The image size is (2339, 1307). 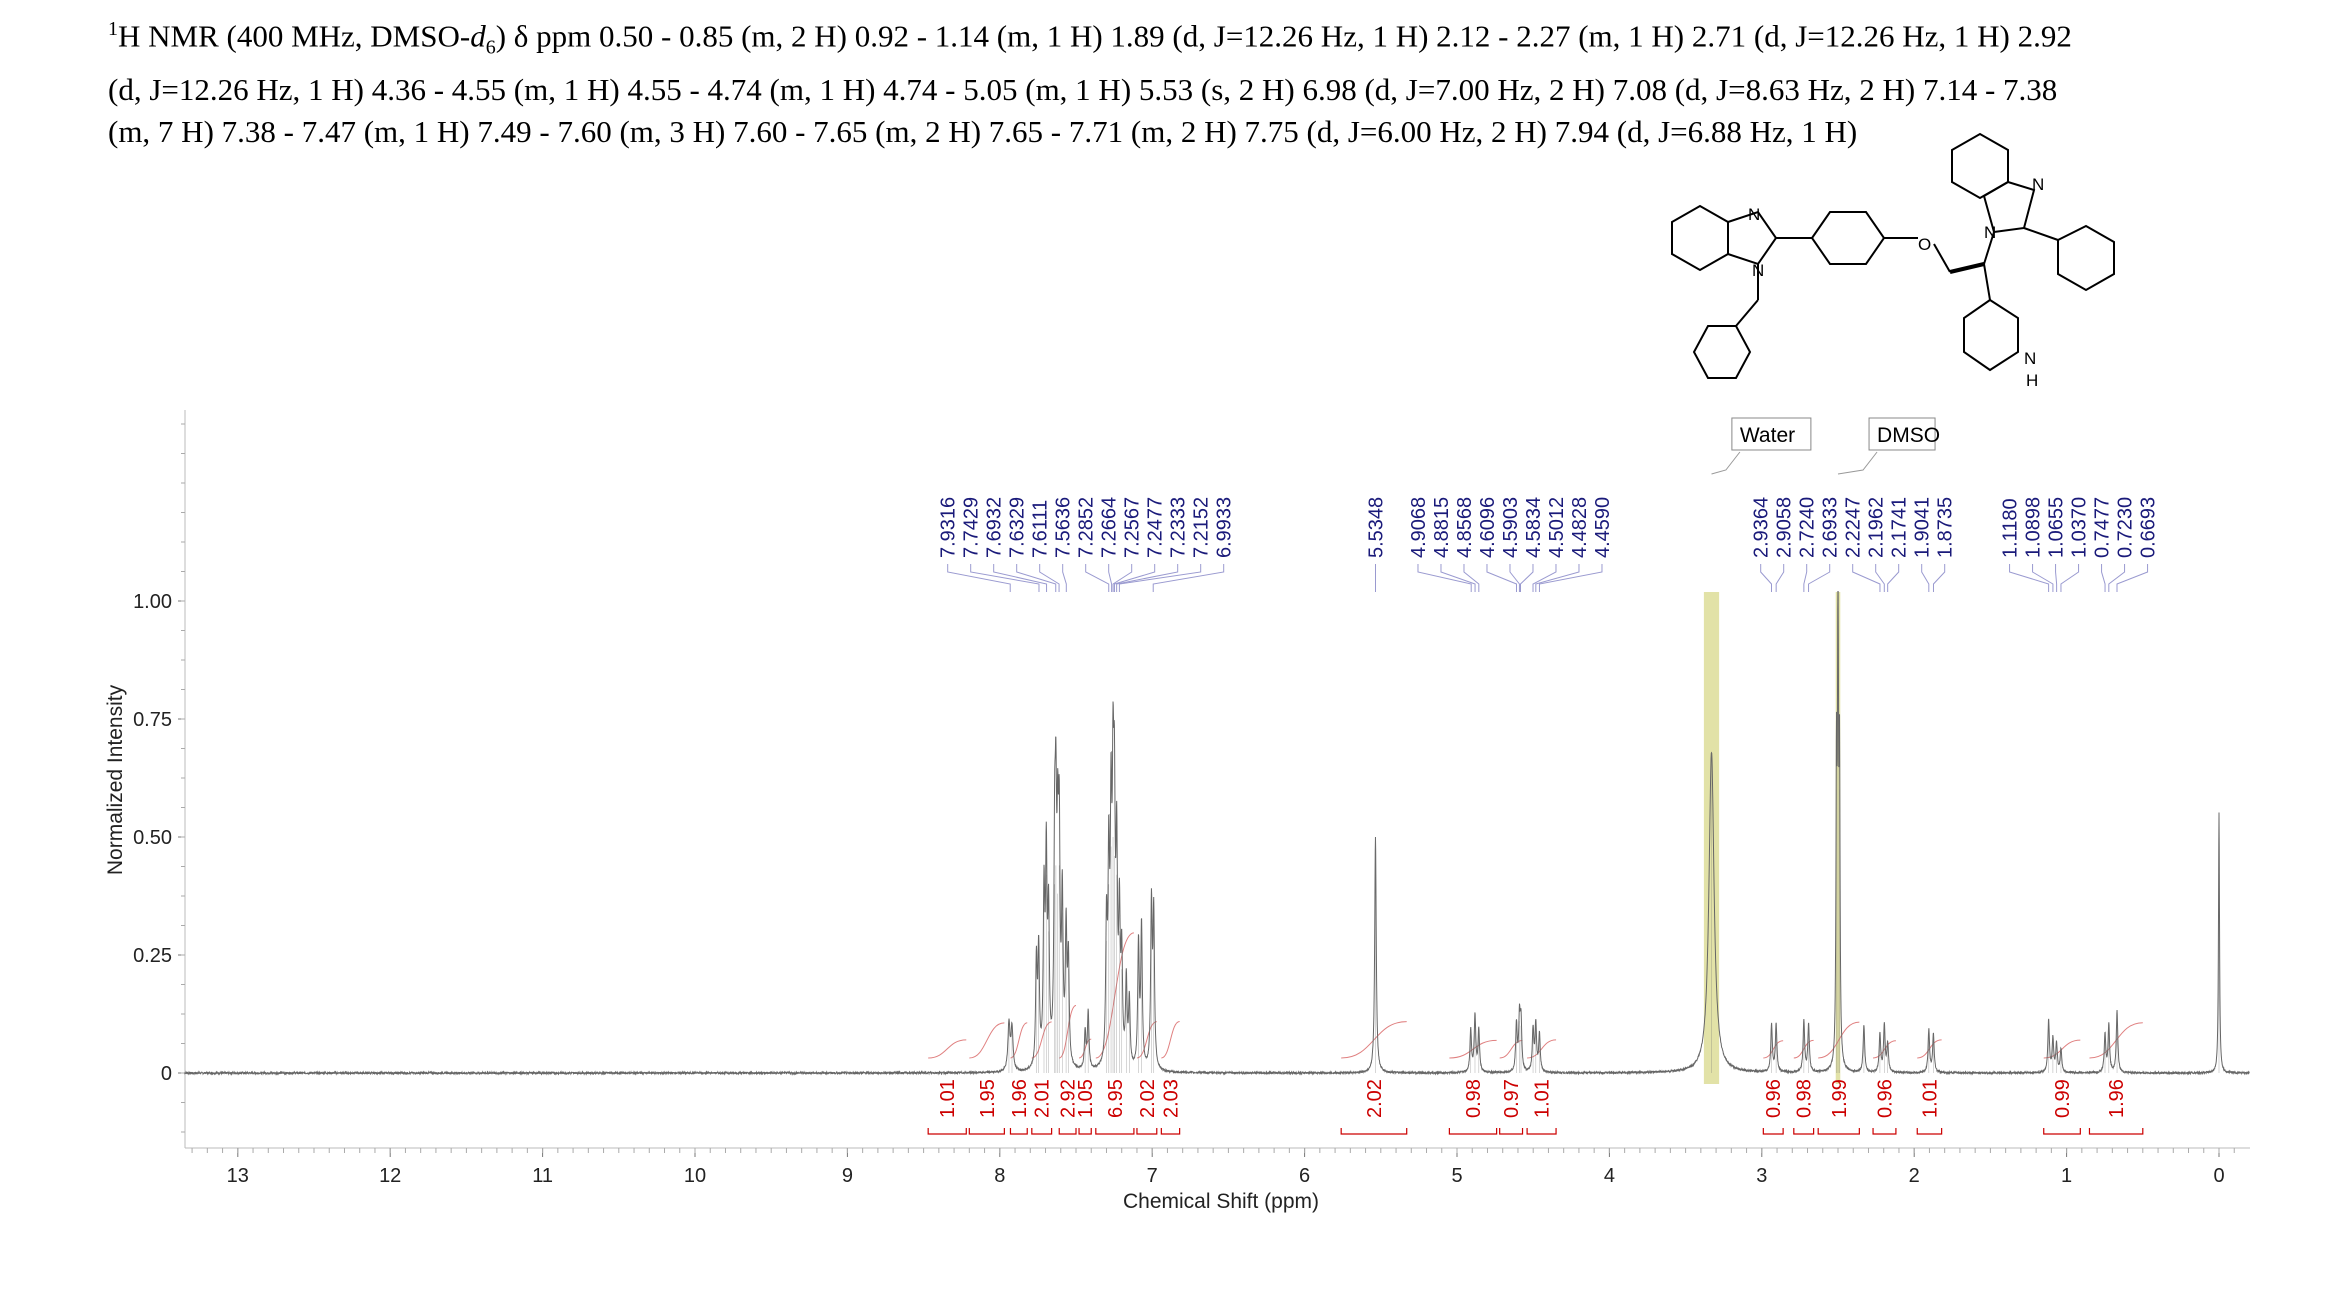 I want to click on peak-label: 4.8568, so click(x=1465, y=527).